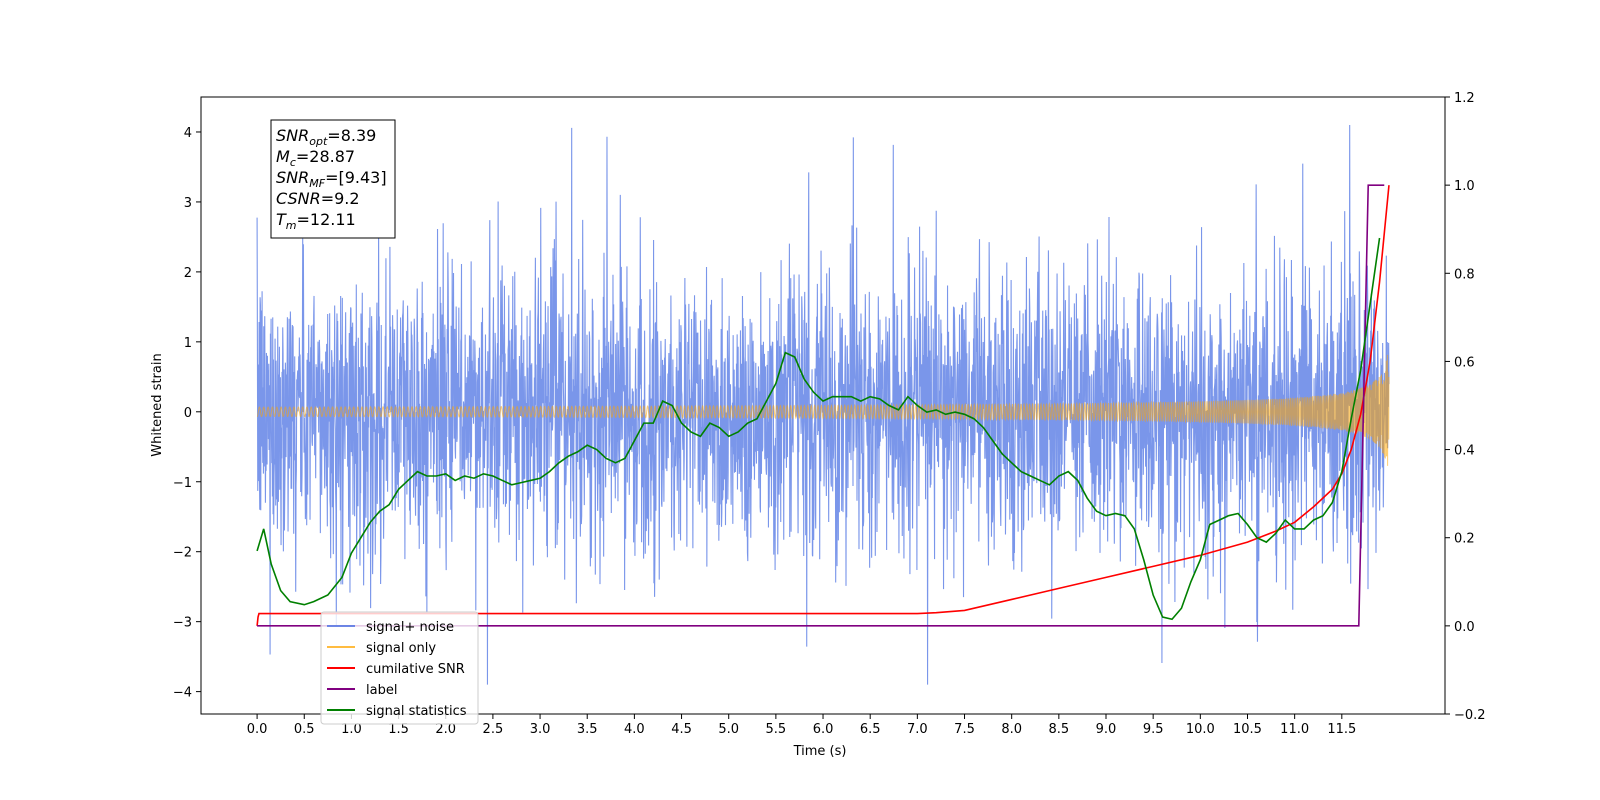 The height and width of the screenshot is (800, 1600). I want to click on x-tick-label: 0.5, so click(304, 729).